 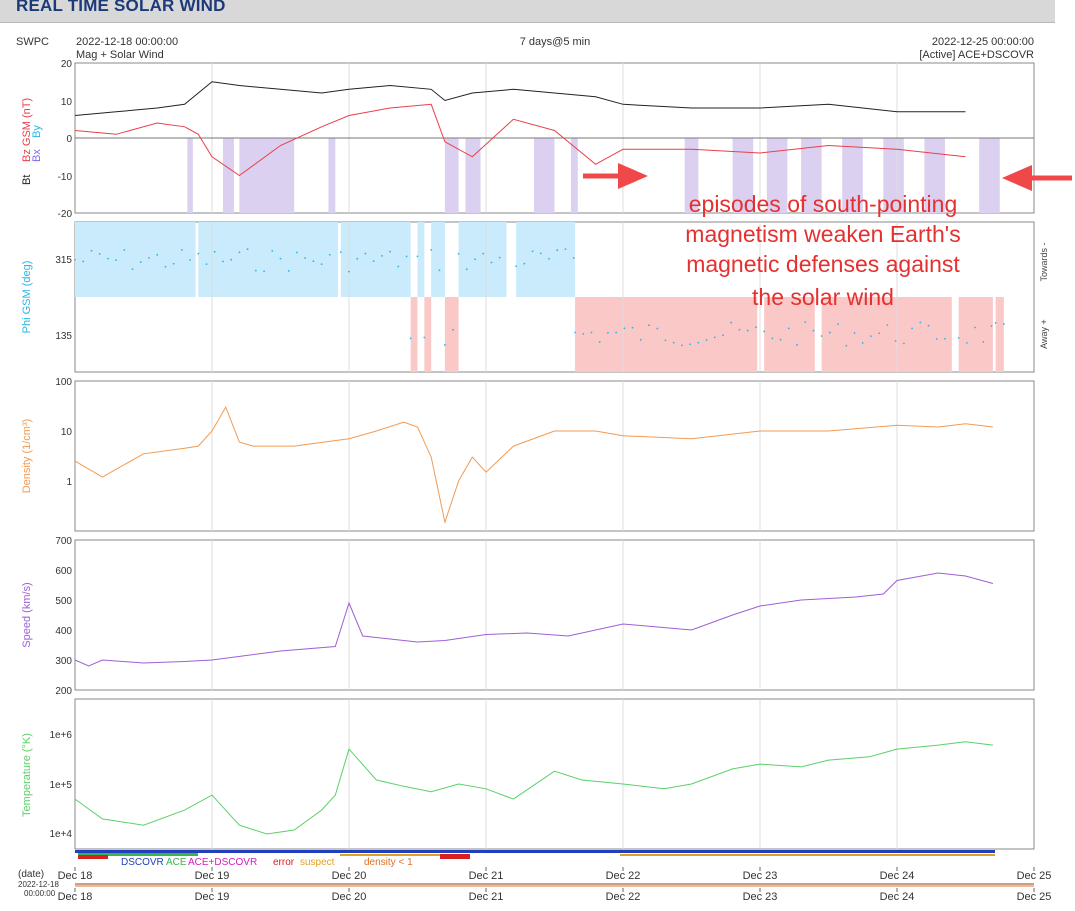 What do you see at coordinates (823, 264) in the screenshot?
I see `annotation-line-3: magnetic defenses against` at bounding box center [823, 264].